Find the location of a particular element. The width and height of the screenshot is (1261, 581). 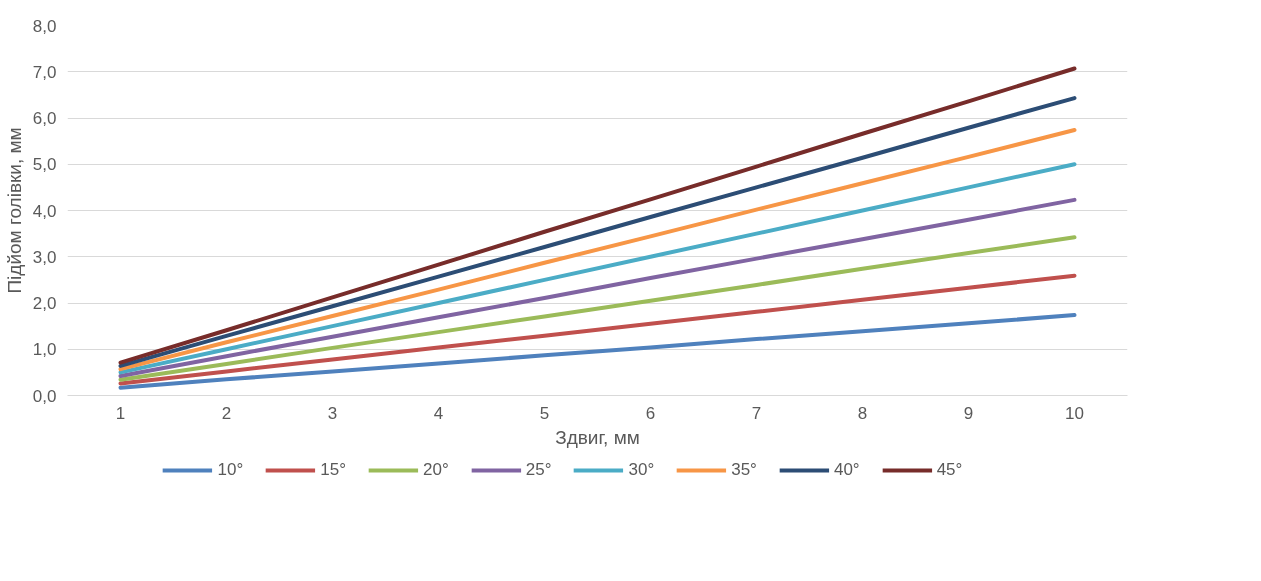

x-tick-label: 3 is located at coordinates (332, 413).